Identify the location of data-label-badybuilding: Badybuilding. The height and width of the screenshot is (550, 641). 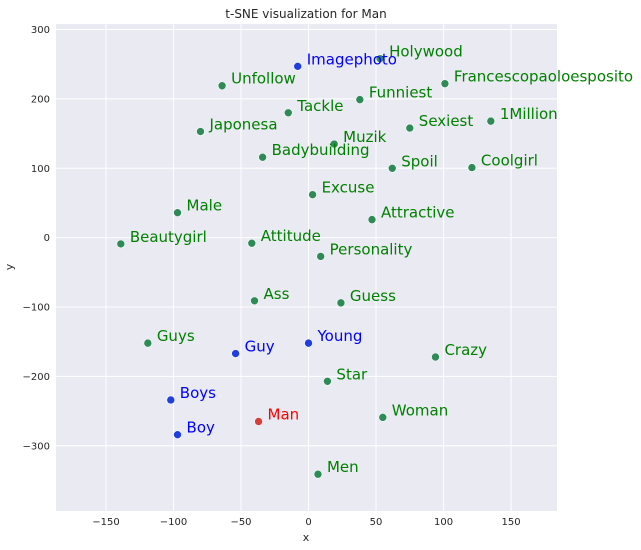
(321, 150).